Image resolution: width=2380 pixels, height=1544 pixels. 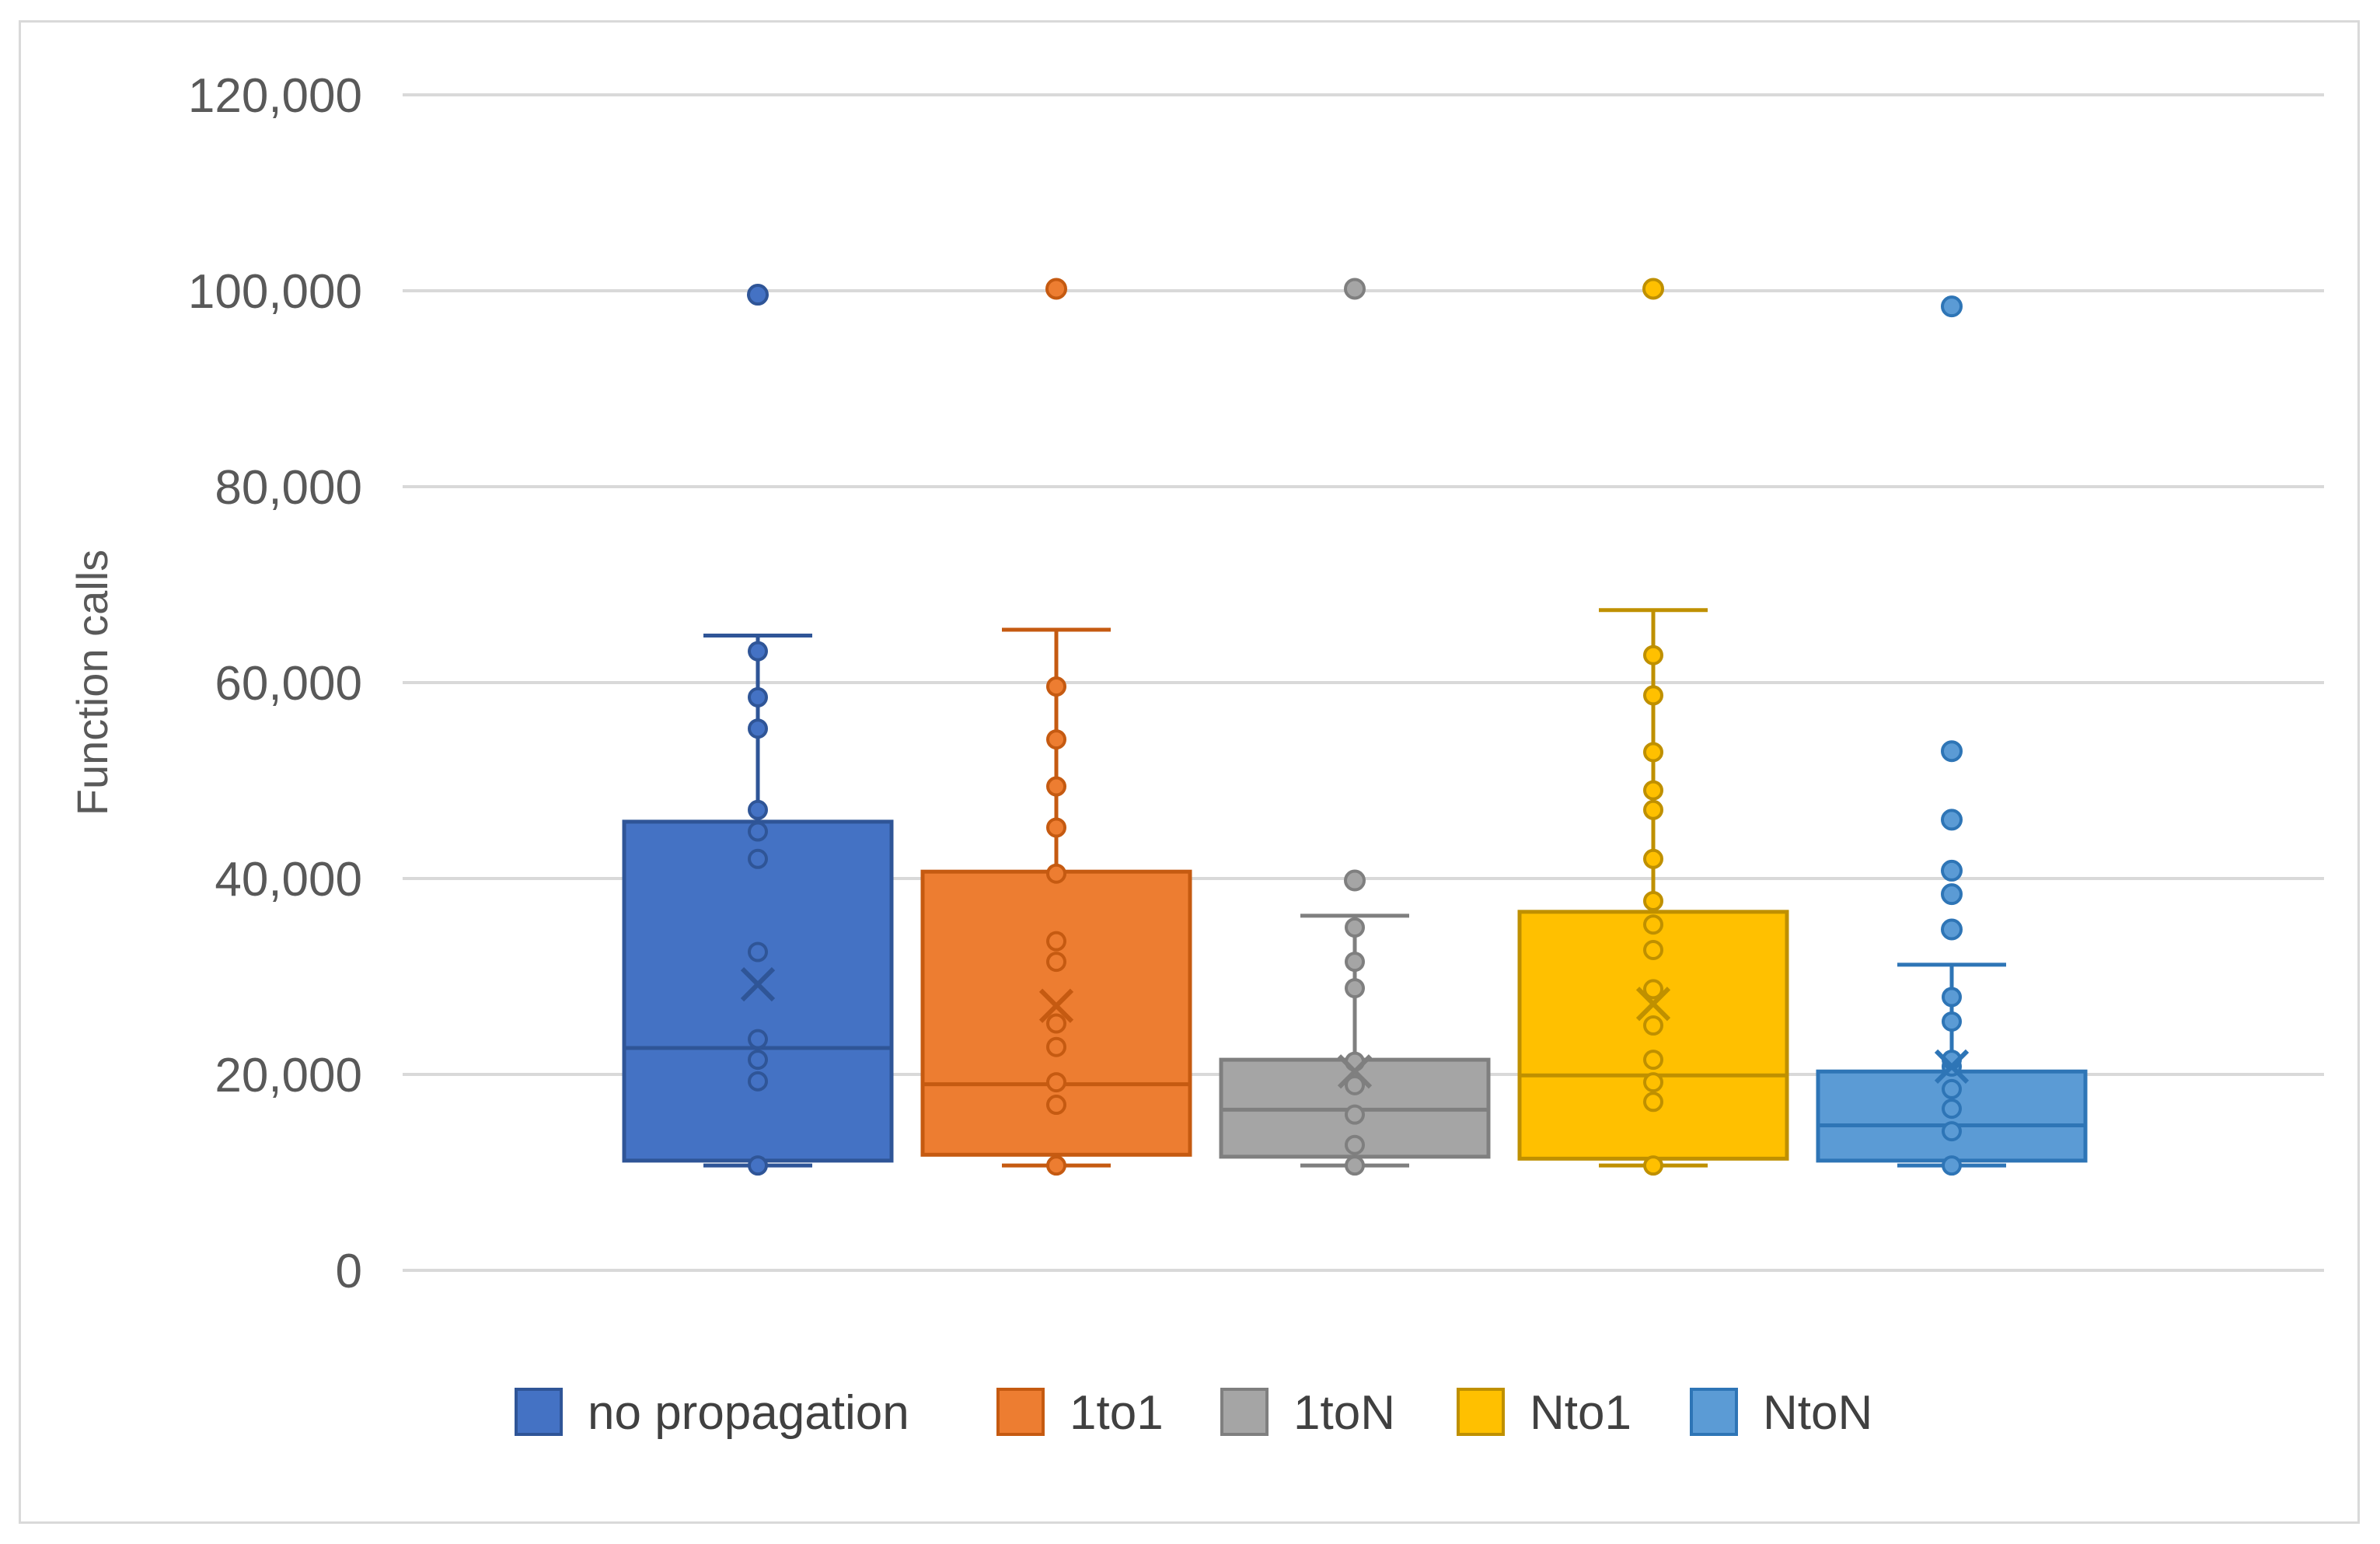 What do you see at coordinates (1344, 1413) in the screenshot?
I see `legend-label: 1toN` at bounding box center [1344, 1413].